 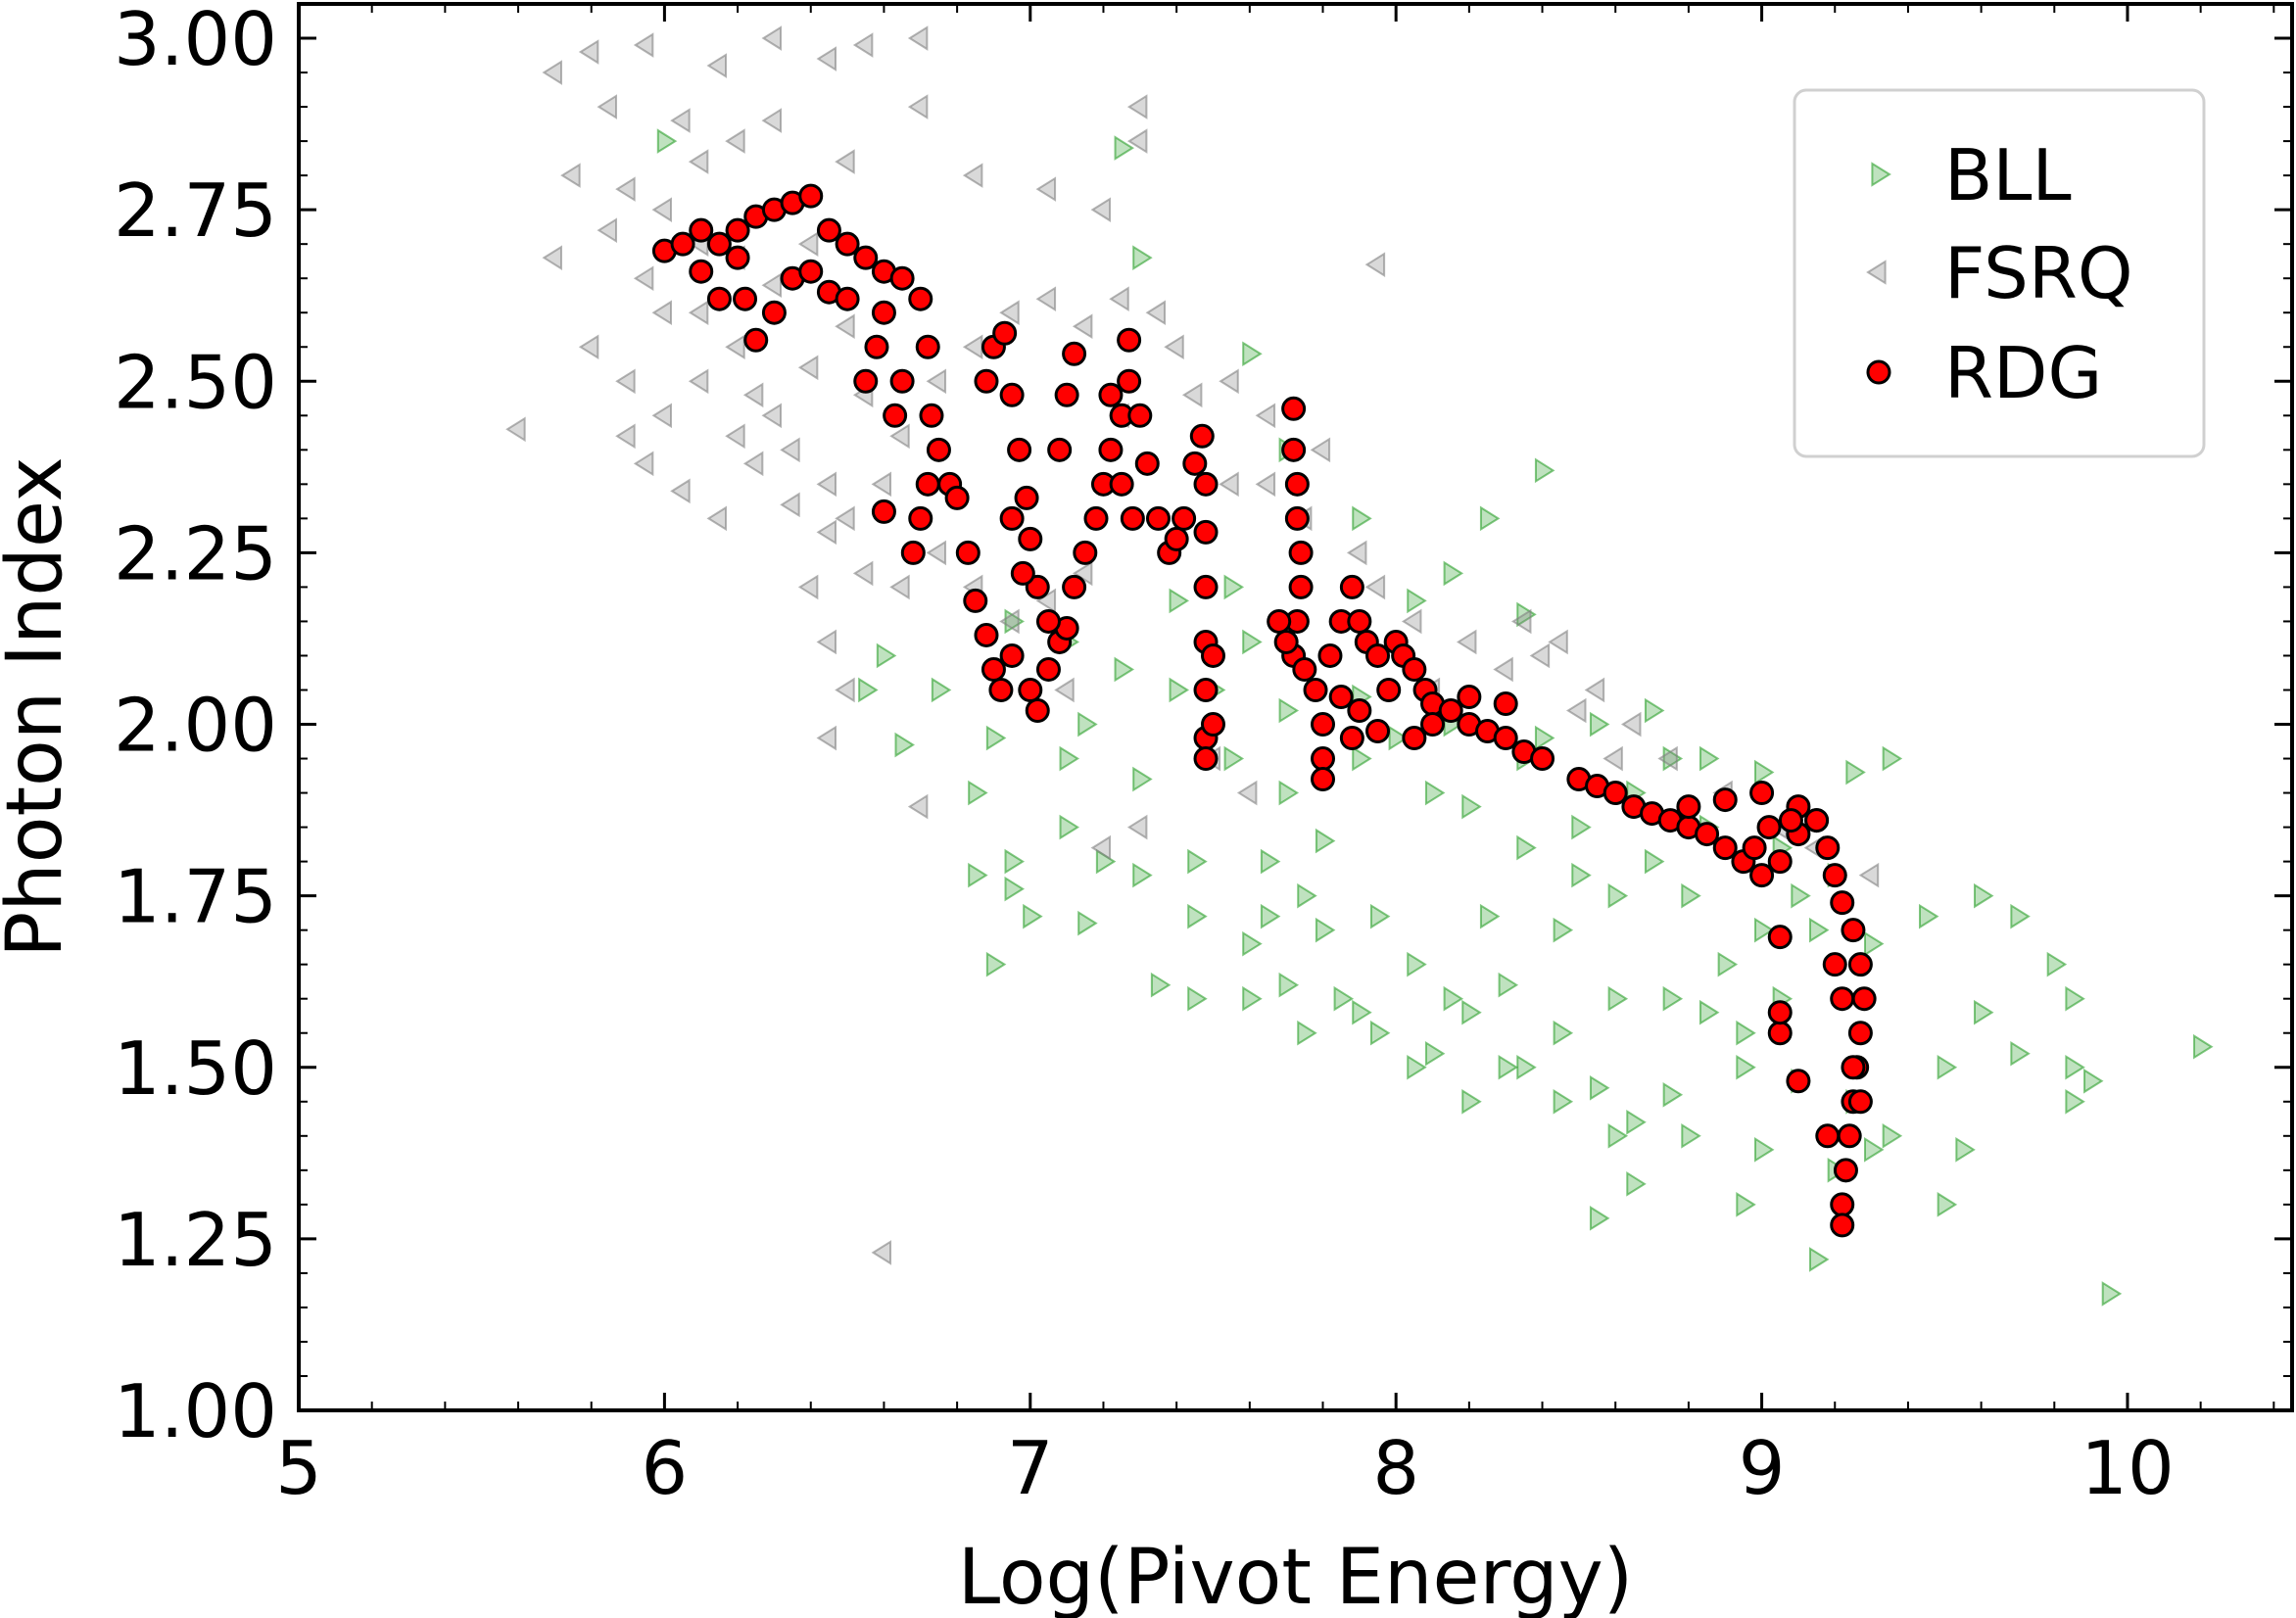 What do you see at coordinates (196, 1411) in the screenshot?
I see `y-tick-label: 1.00` at bounding box center [196, 1411].